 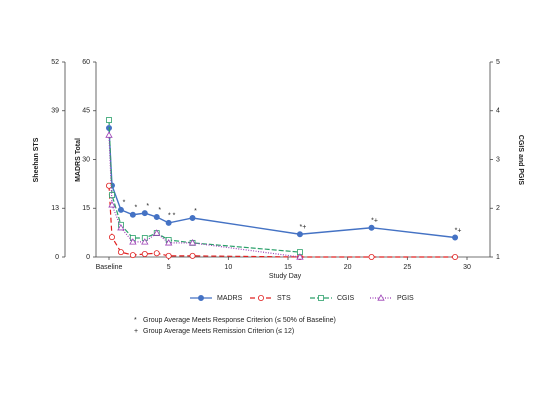 I want to click on y-axis-title: MADRS Total, so click(x=78, y=160).